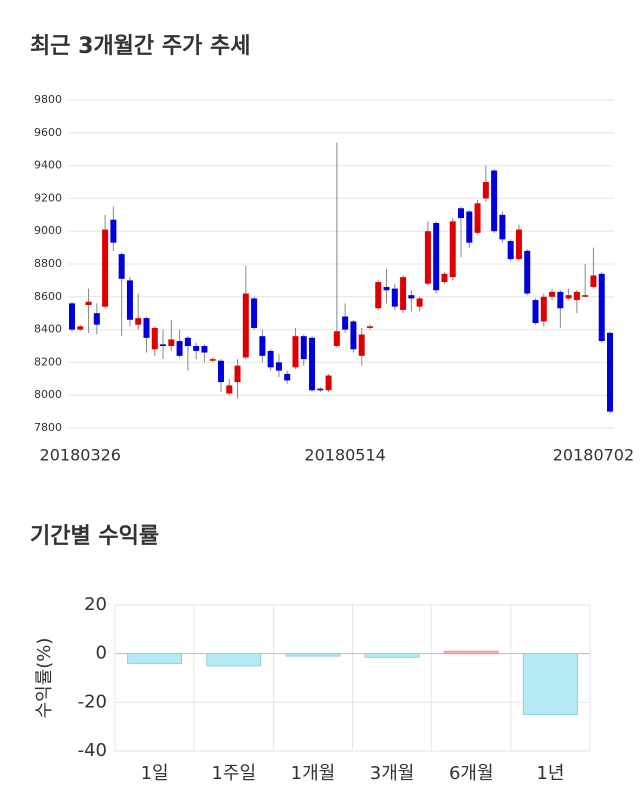 This screenshot has width=640, height=810. Describe the element at coordinates (550, 773) in the screenshot. I see `x-tick-label: 1년` at that location.